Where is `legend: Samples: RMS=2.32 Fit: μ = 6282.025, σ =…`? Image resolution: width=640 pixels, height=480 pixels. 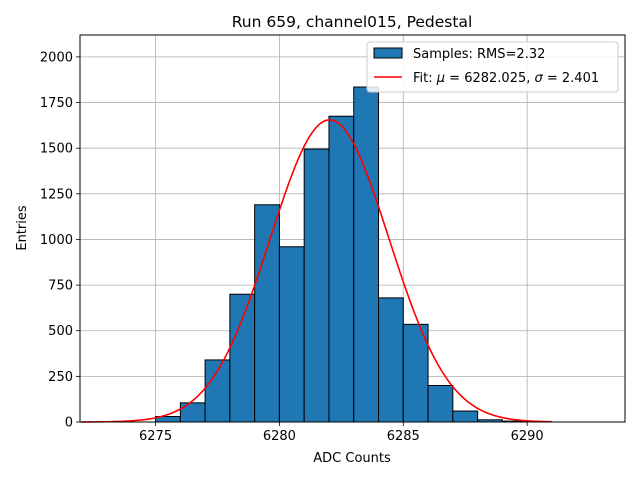 legend: Samples: RMS=2.32 Fit: μ = 6282.025, σ =… is located at coordinates (492, 67).